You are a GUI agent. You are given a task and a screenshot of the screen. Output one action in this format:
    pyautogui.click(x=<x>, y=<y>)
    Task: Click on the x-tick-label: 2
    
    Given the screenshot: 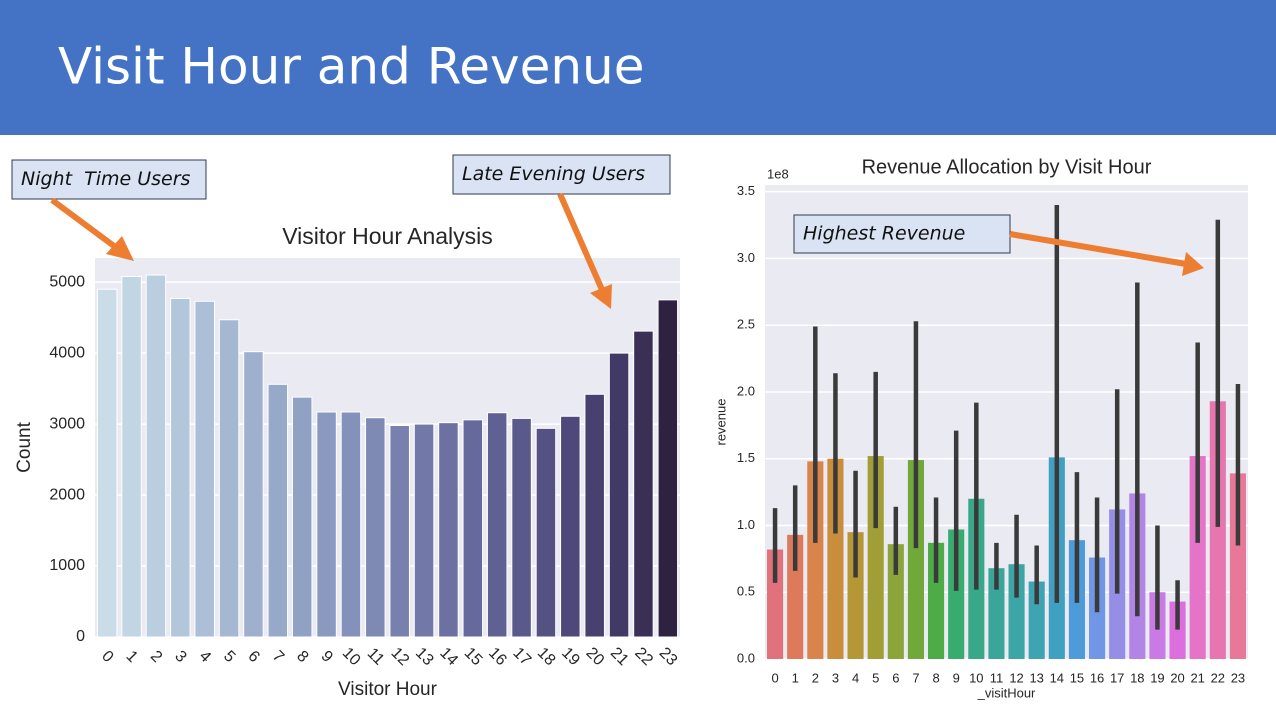 What is the action you would take?
    pyautogui.click(x=156, y=657)
    